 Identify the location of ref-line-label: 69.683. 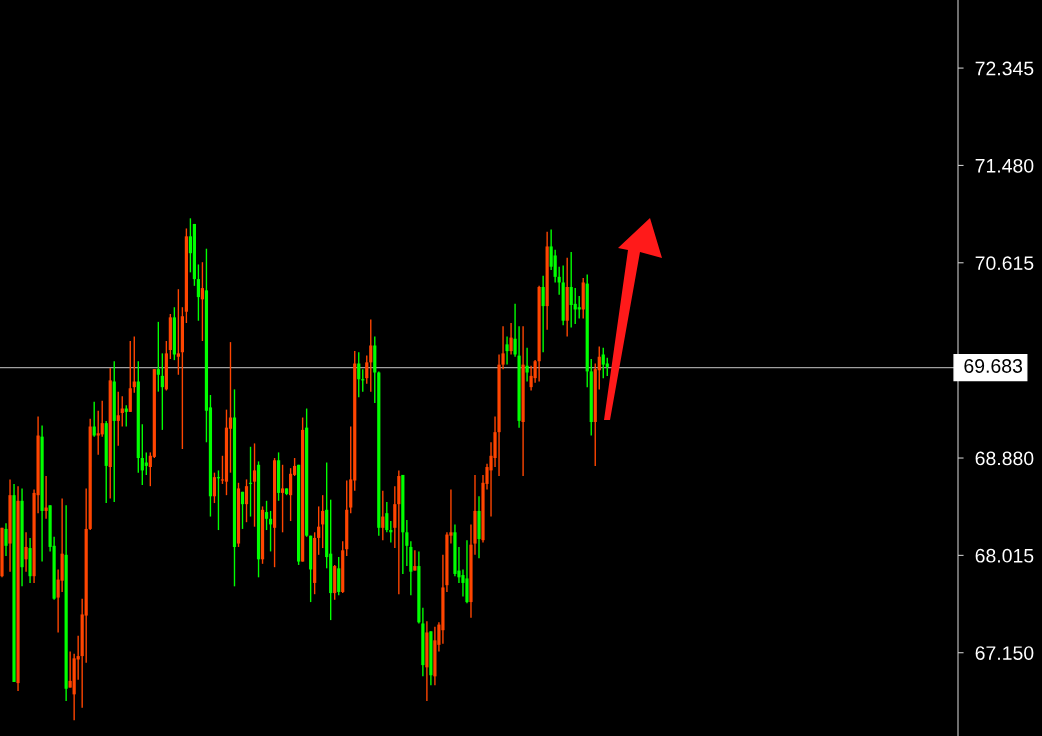
(993, 366).